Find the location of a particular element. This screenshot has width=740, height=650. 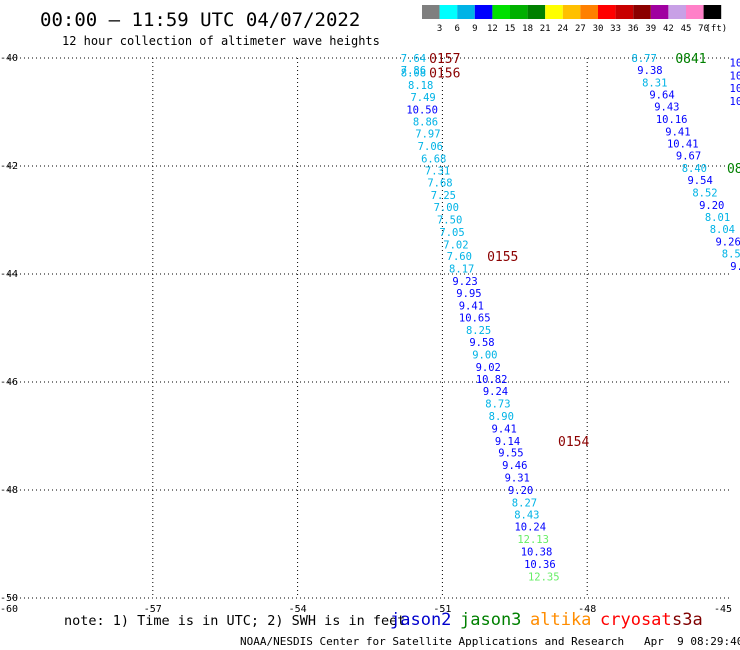

scale-label: 24 is located at coordinates (562, 29).